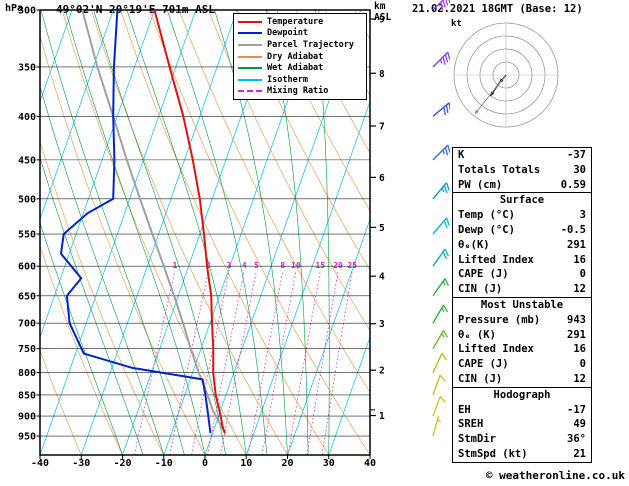  What do you see at coordinates (189, 222) in the screenshot?
I see `temperature-curve` at bounding box center [189, 222].